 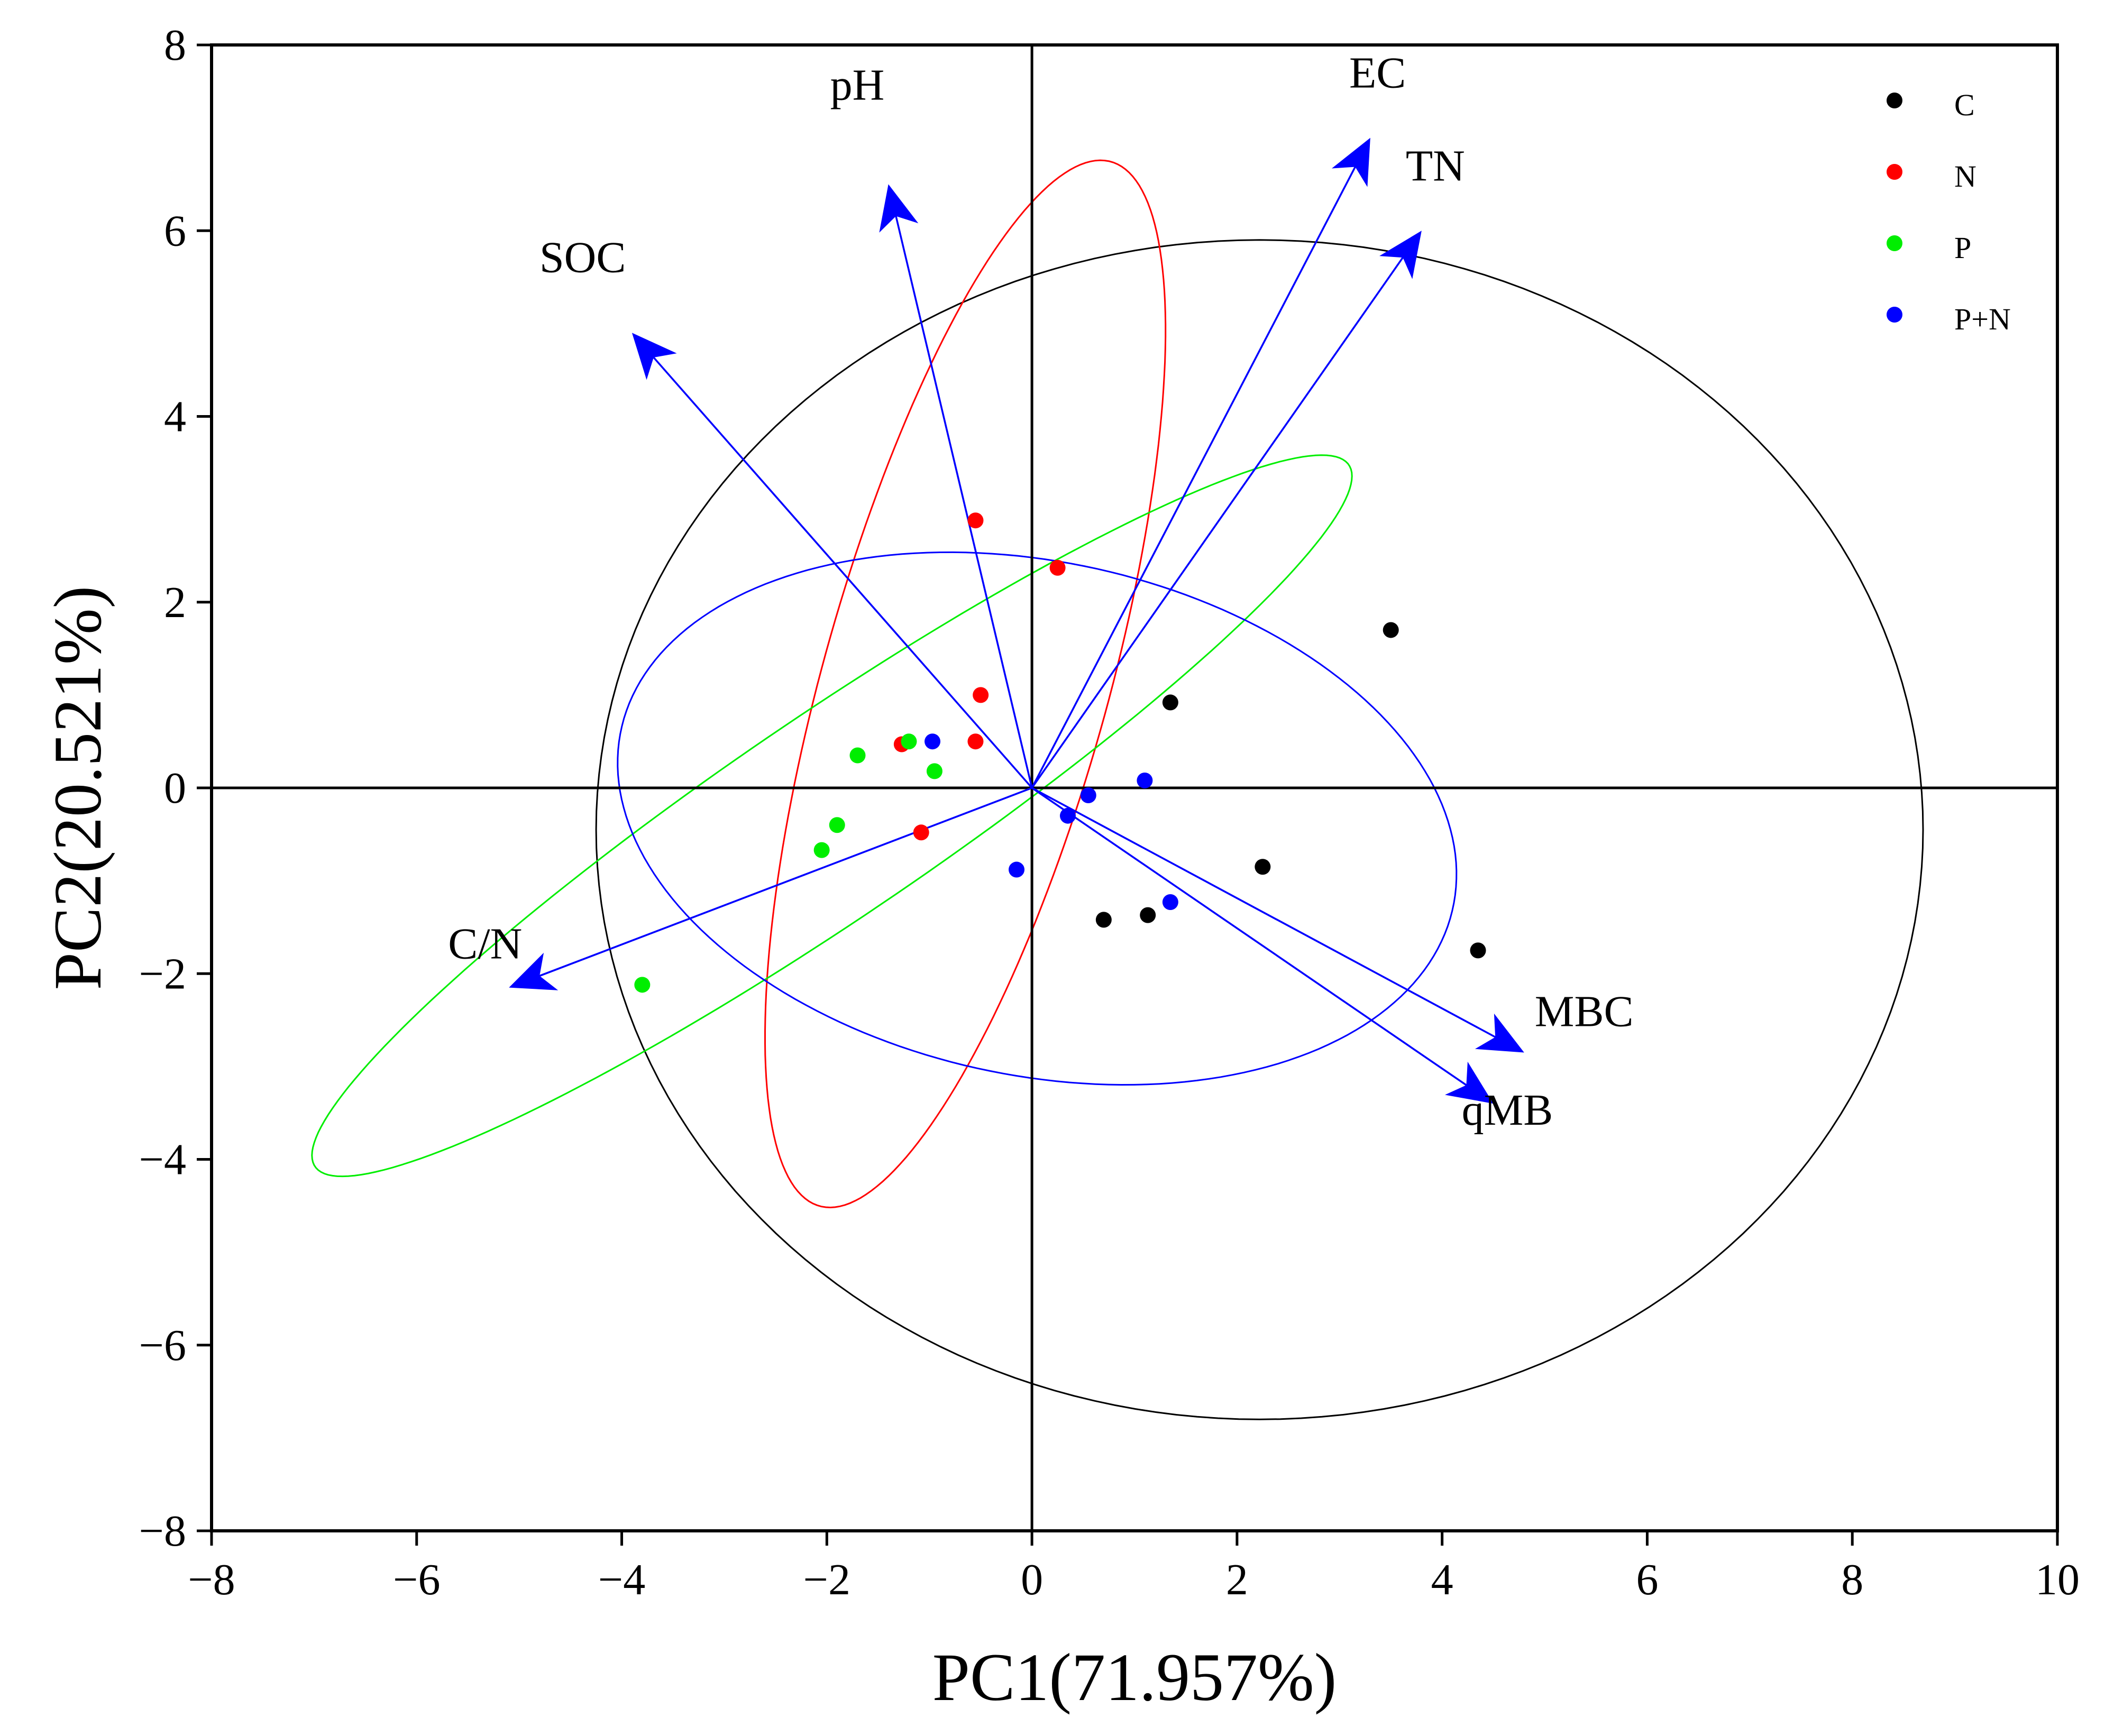 I want to click on loading-label-tn: TN, so click(x=1435, y=165).